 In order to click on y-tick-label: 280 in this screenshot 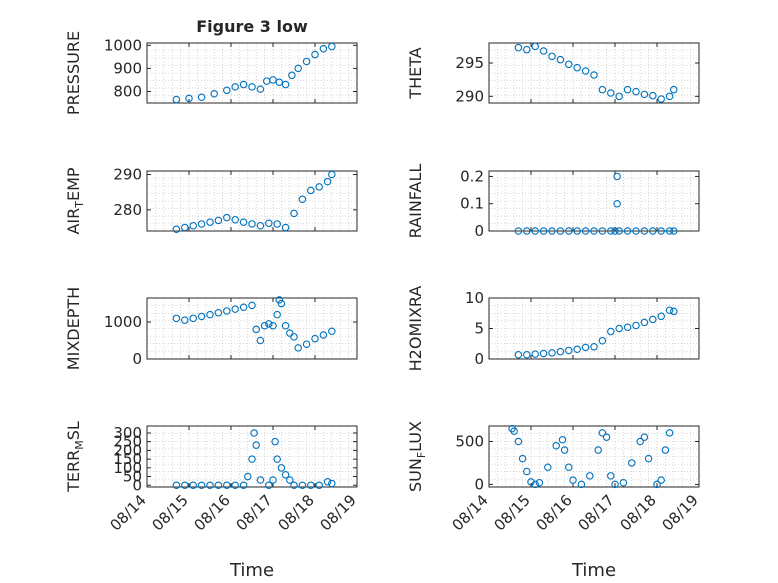, I will do `click(127, 210)`.